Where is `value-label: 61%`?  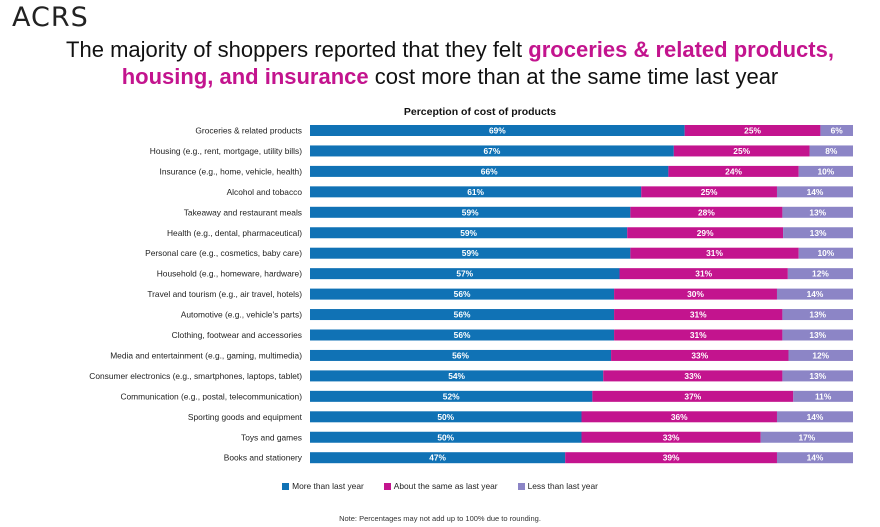 value-label: 61% is located at coordinates (475, 192).